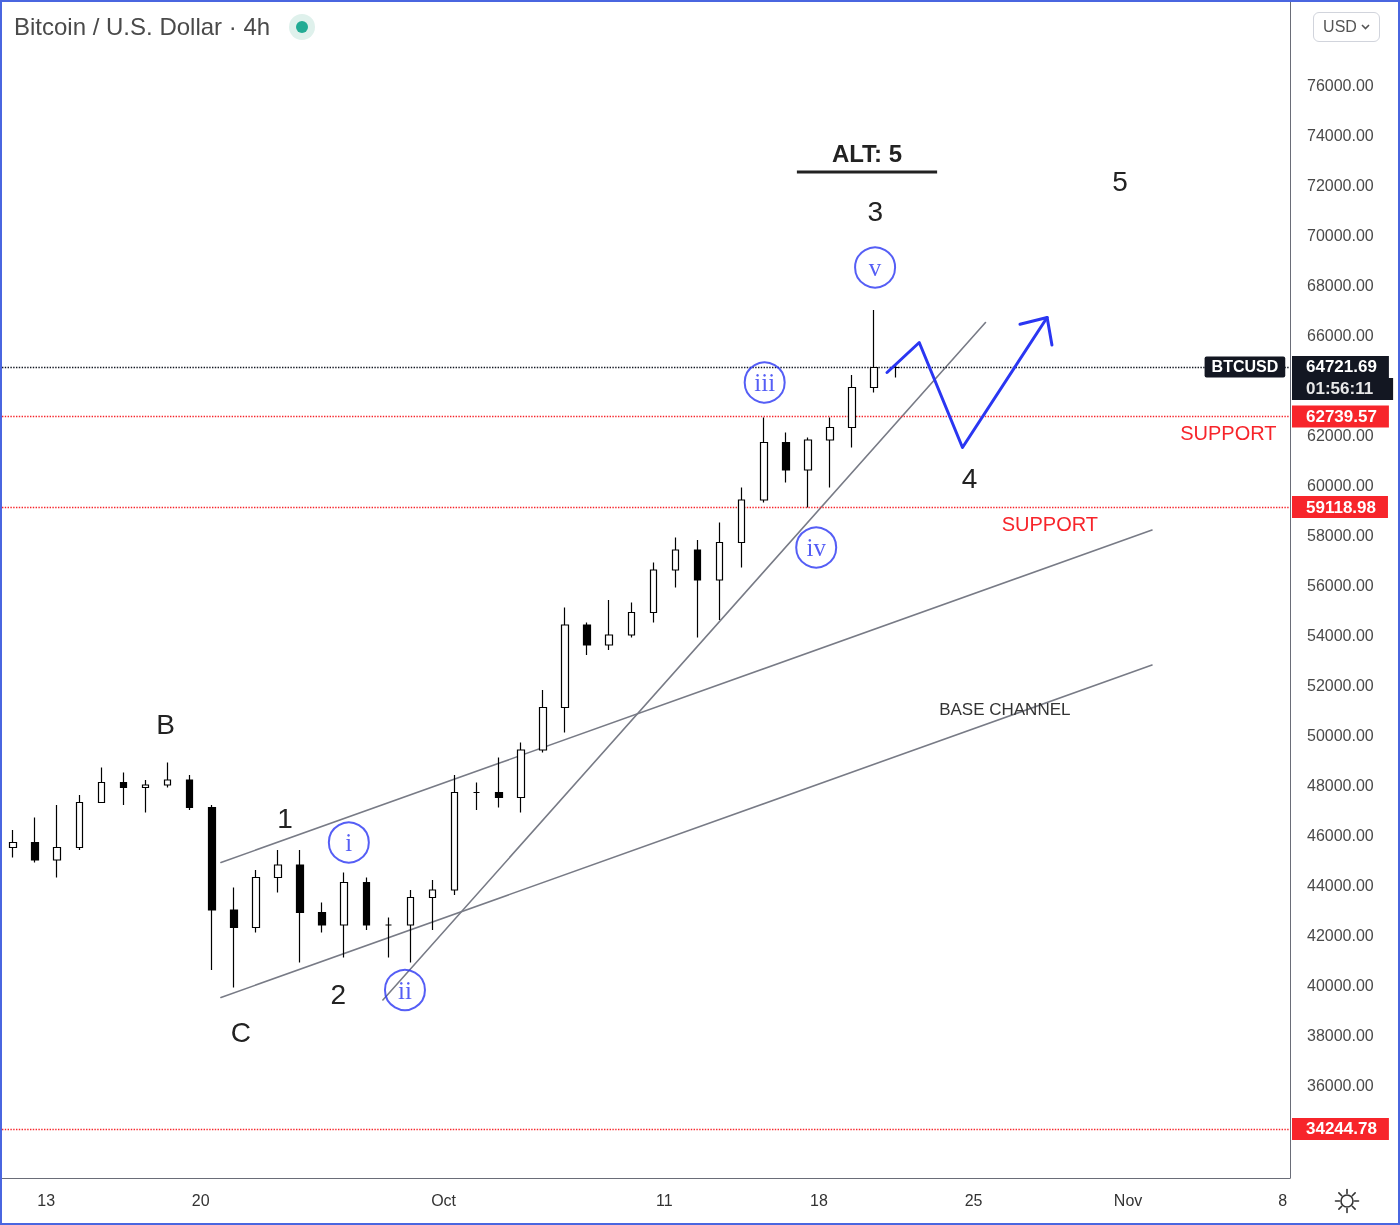  I want to click on x-tick-label: 20, so click(200, 1200).